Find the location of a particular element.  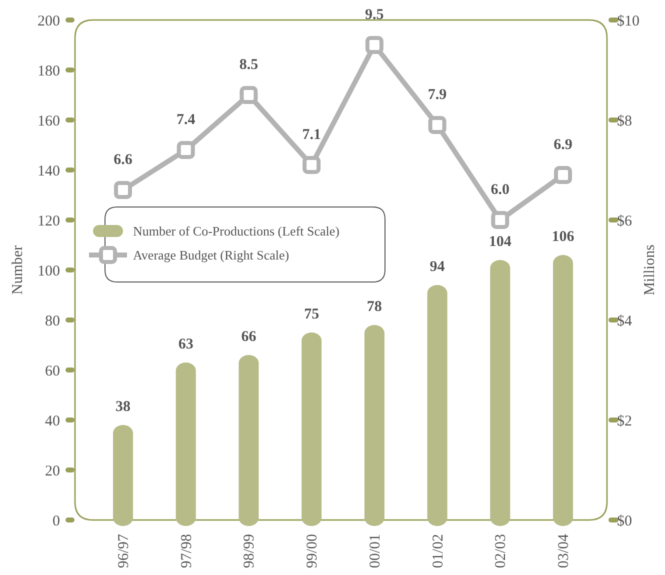

data-label: 9.5 is located at coordinates (374, 15).